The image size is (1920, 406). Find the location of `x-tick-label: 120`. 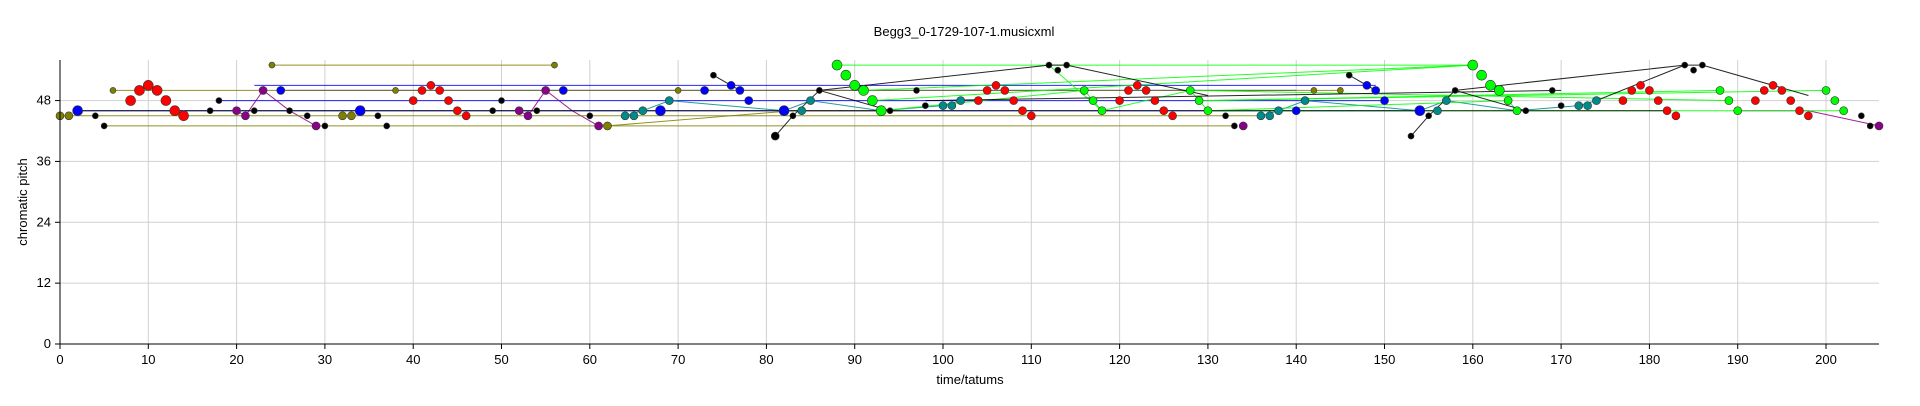

x-tick-label: 120 is located at coordinates (1120, 359).